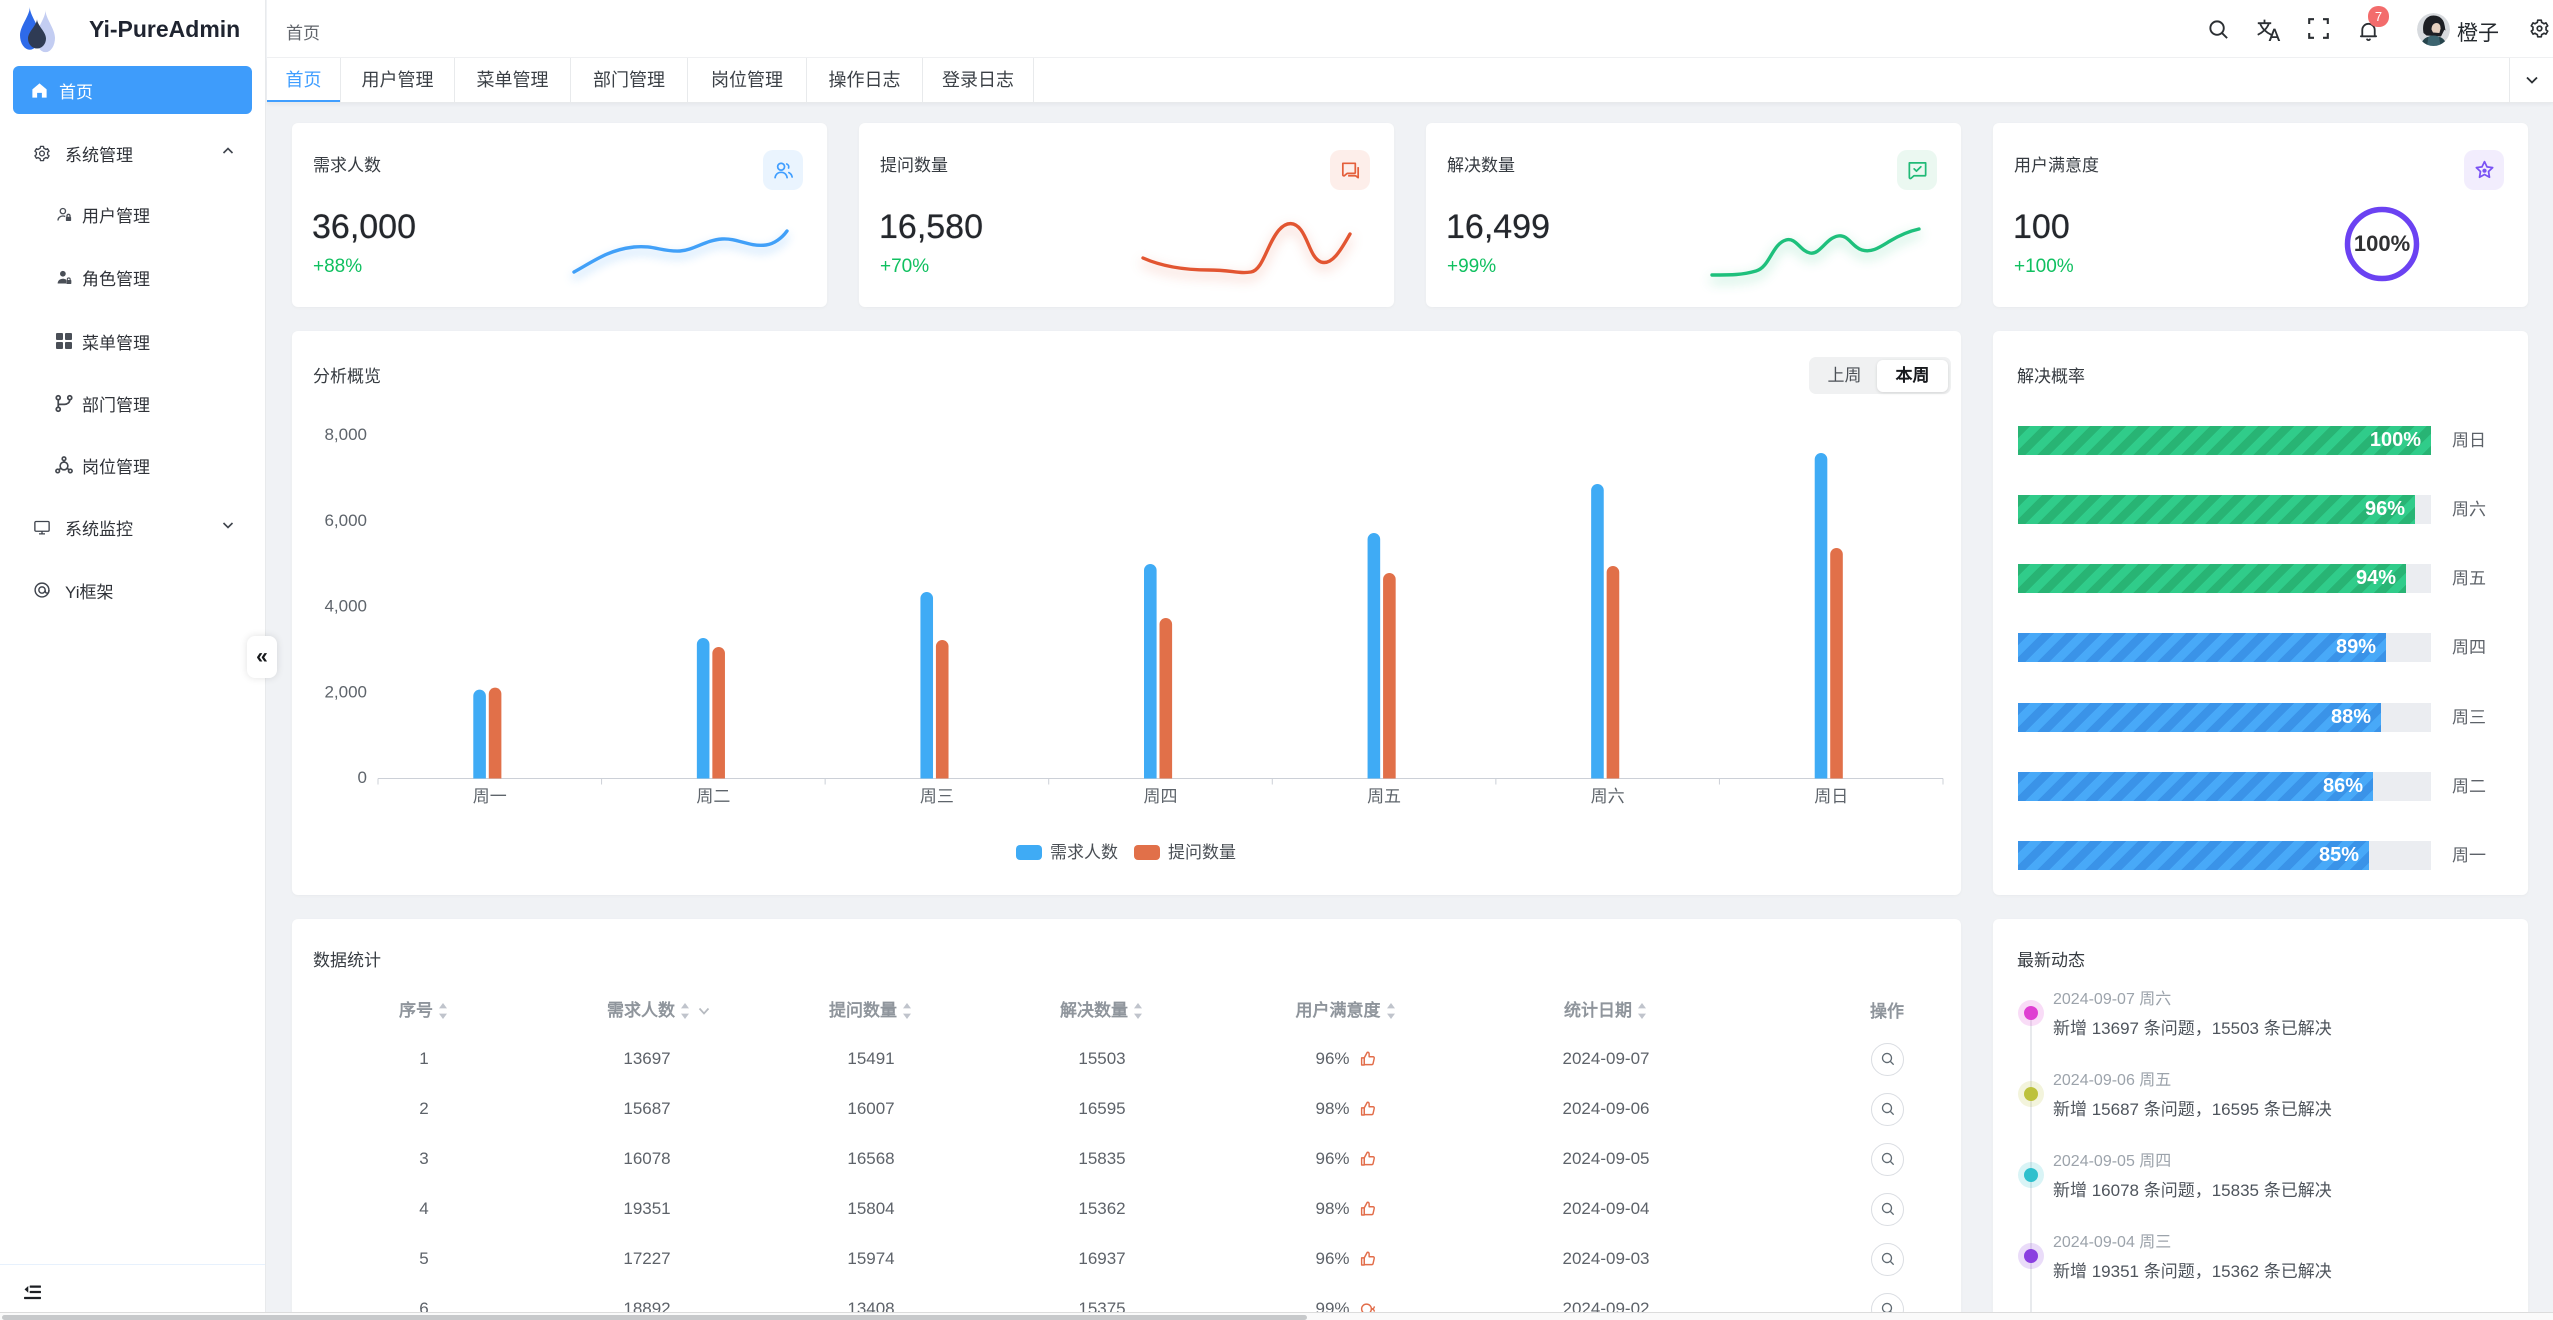 The image size is (2553, 1320). Describe the element at coordinates (490, 796) in the screenshot. I see `svg-text: 周一` at that location.